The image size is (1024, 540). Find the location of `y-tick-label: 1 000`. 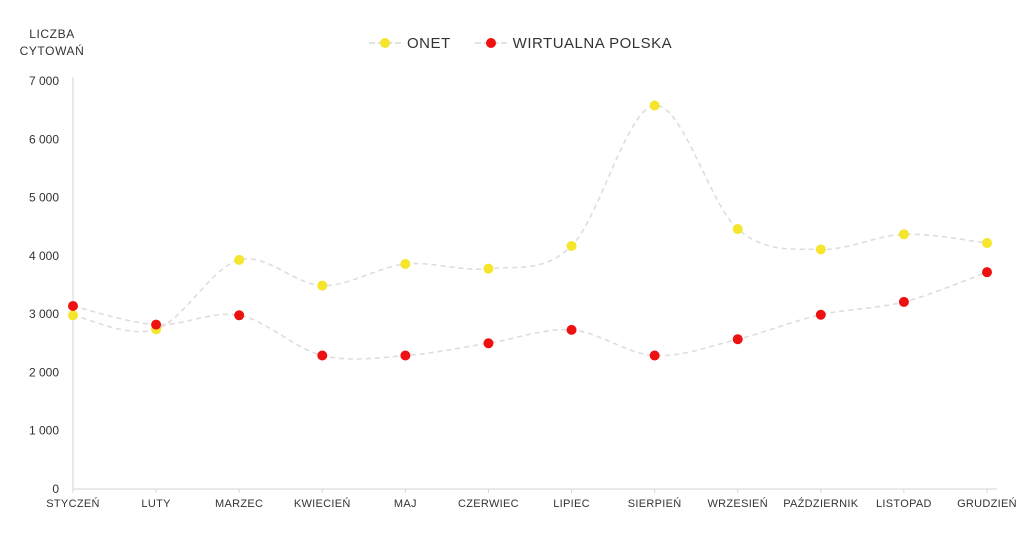

y-tick-label: 1 000 is located at coordinates (44, 431).